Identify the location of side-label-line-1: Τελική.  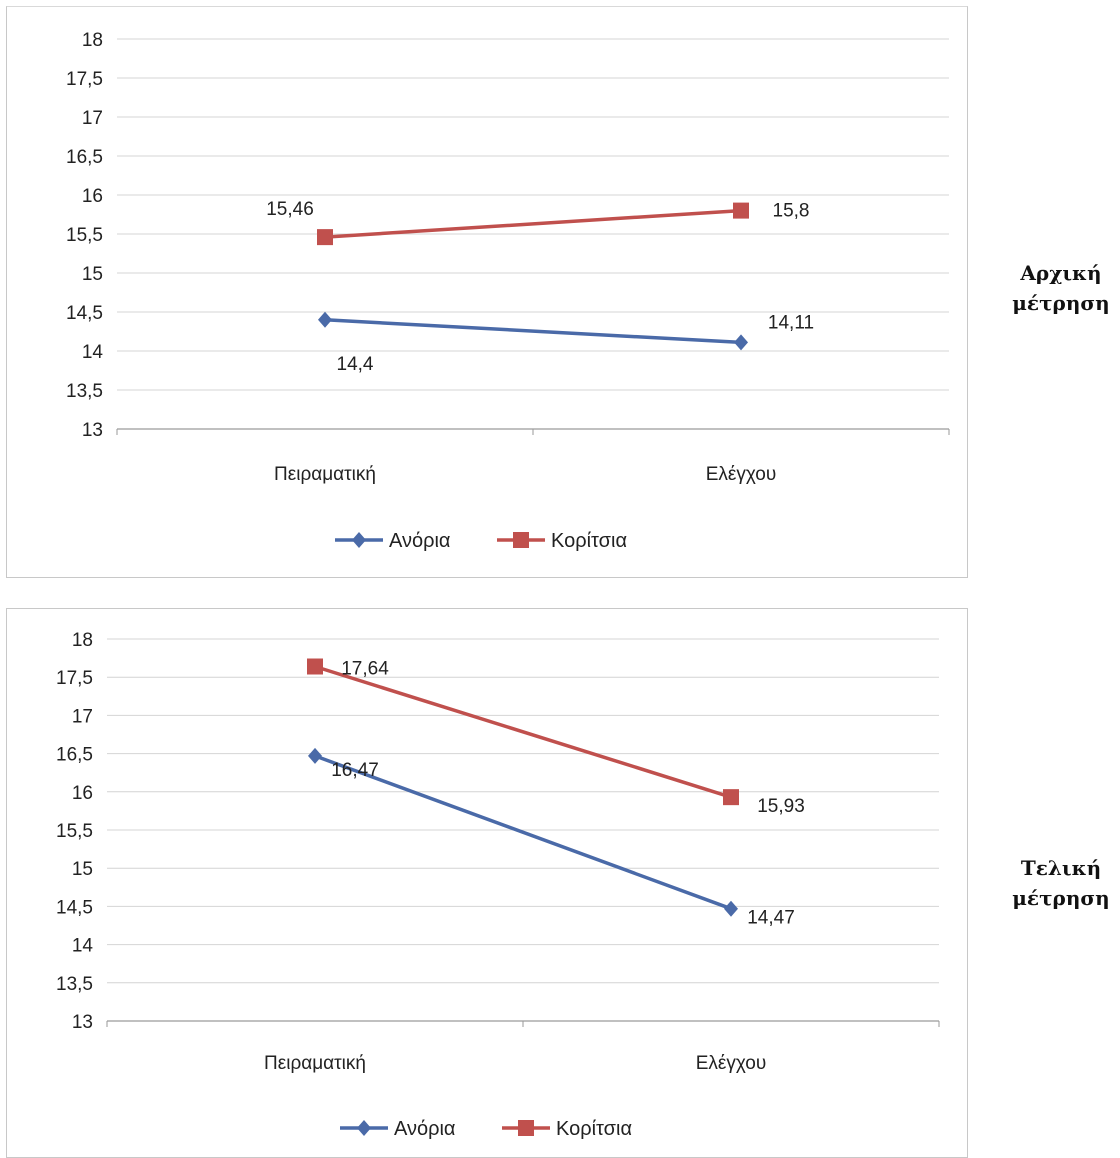
(1061, 868).